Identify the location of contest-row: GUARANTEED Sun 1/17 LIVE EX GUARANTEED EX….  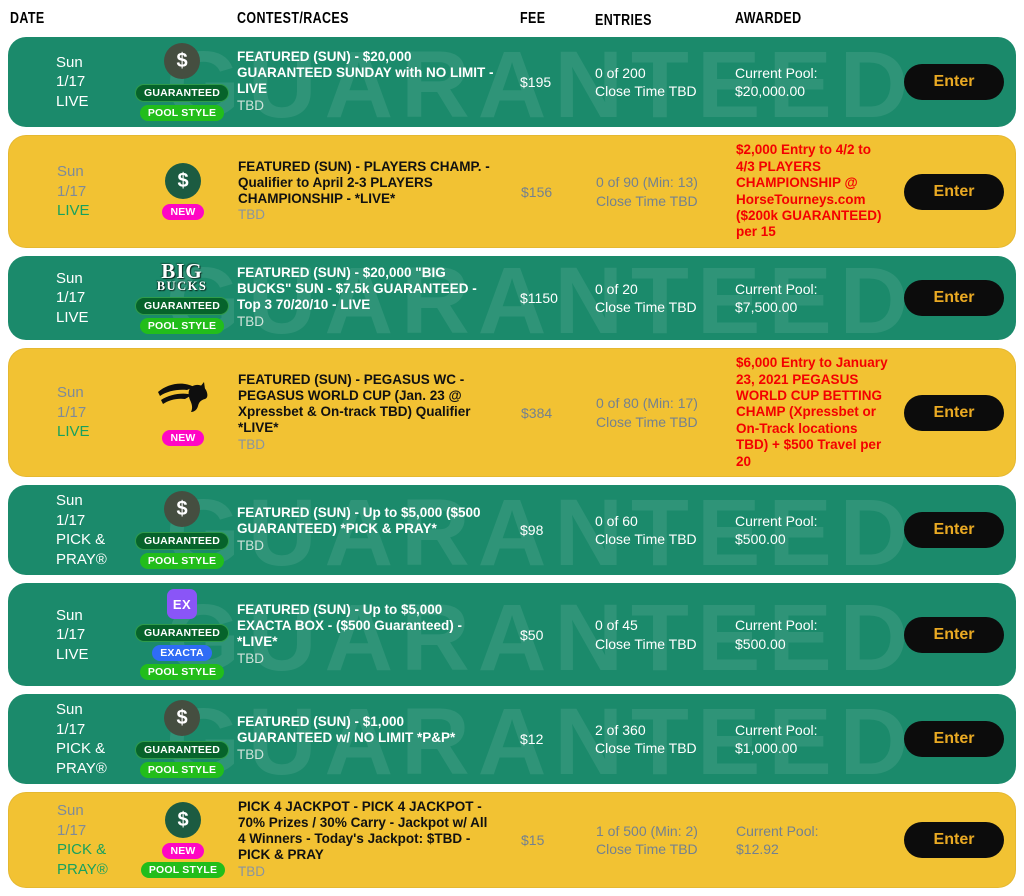
(512, 635).